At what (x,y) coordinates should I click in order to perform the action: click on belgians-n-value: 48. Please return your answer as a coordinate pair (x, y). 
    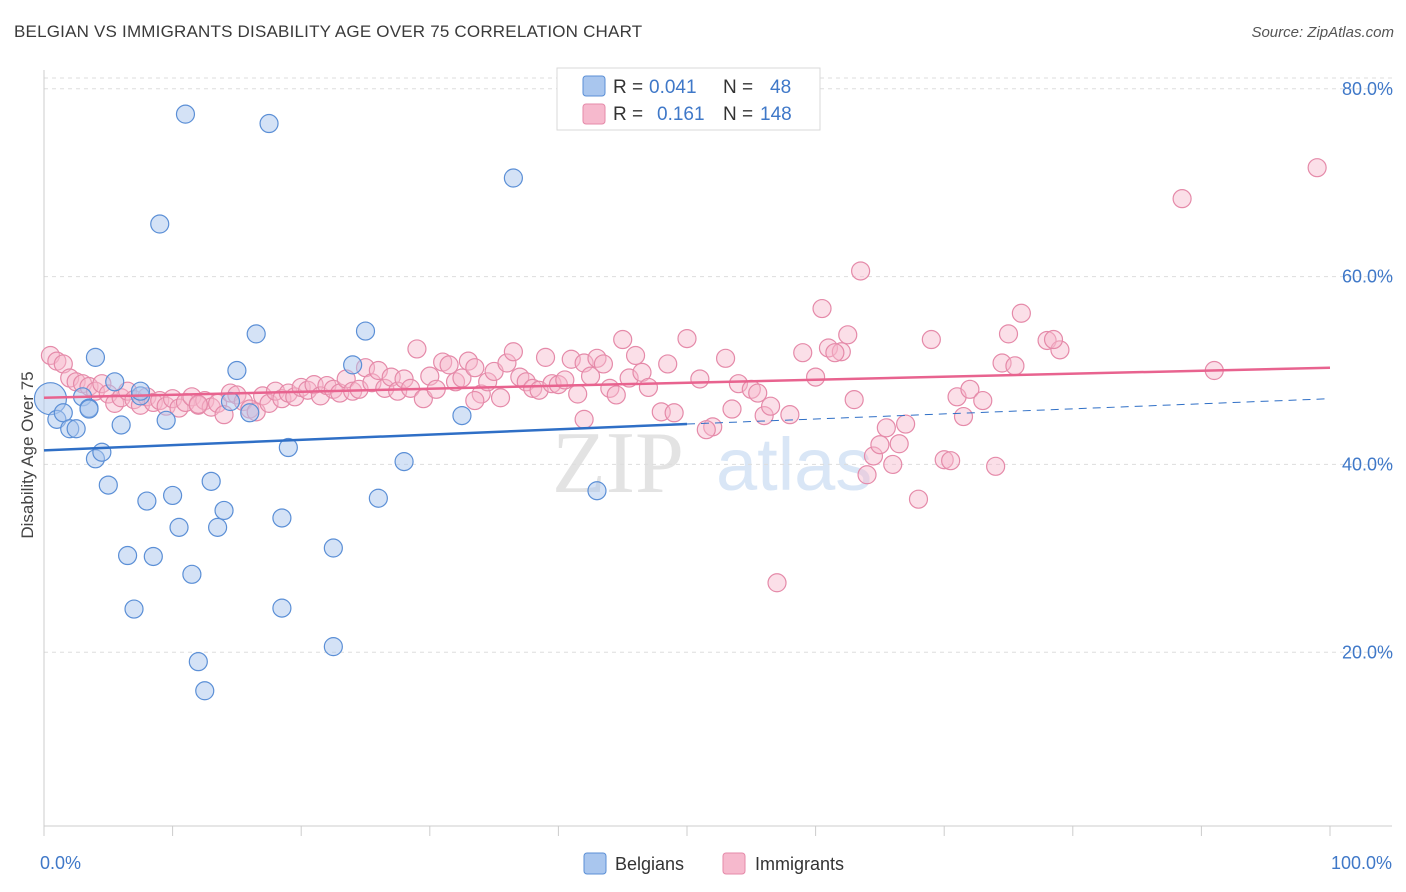
    Looking at the image, I should click on (780, 87).